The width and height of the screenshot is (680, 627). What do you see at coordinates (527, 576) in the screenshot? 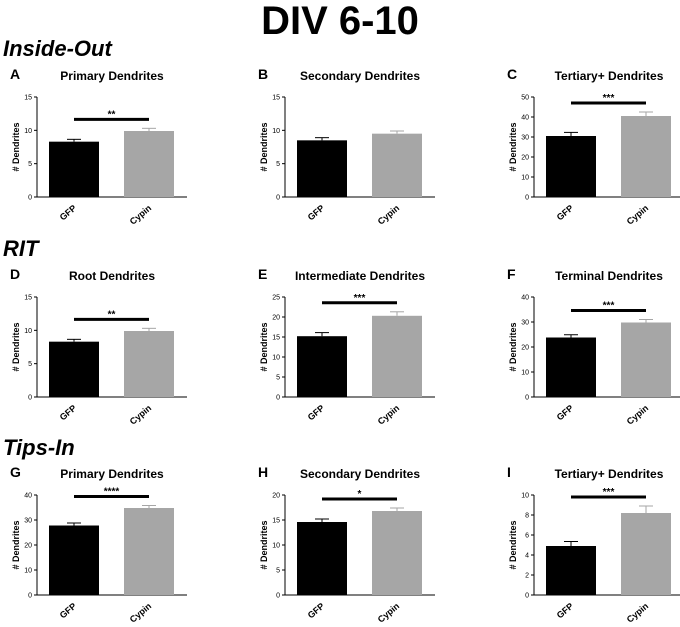
I see `y-tick-label: 2` at bounding box center [527, 576].